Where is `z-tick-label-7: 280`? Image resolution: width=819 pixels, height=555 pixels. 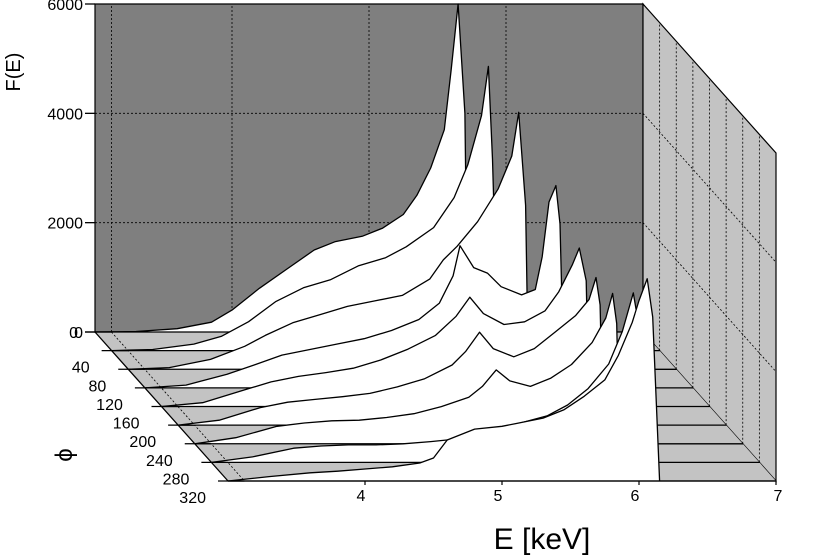 z-tick-label-7: 280 is located at coordinates (176, 479).